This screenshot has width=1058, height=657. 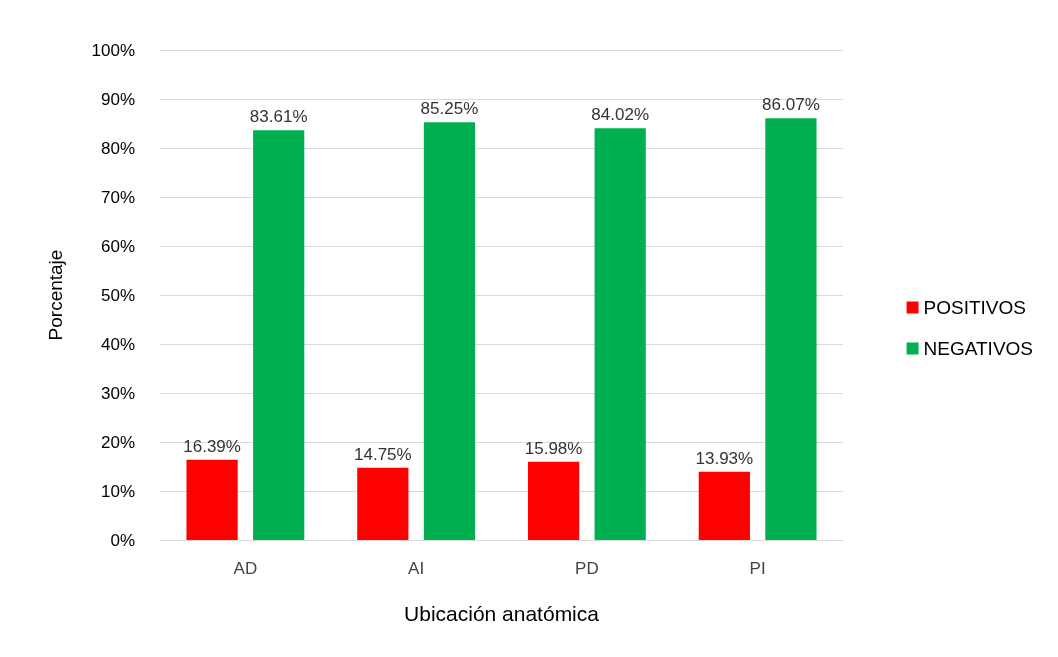 I want to click on x-tick-label: AD, so click(x=245, y=568).